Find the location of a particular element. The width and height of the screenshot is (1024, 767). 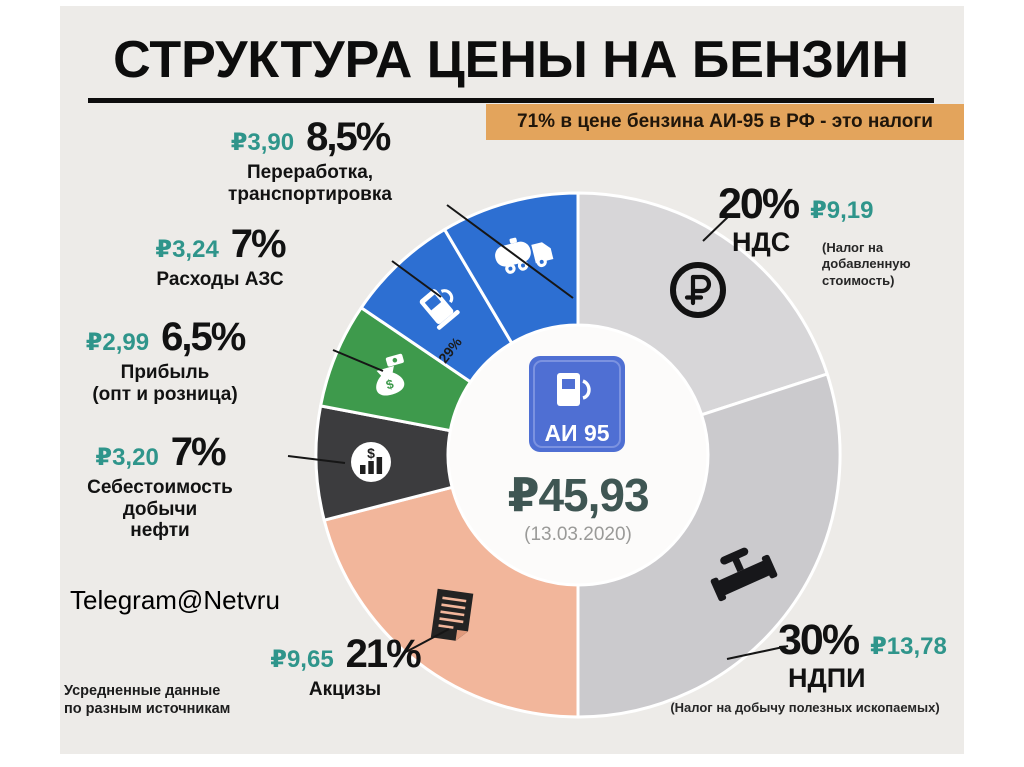

segment-name: Себестоимость добычи нефти is located at coordinates (160, 509).